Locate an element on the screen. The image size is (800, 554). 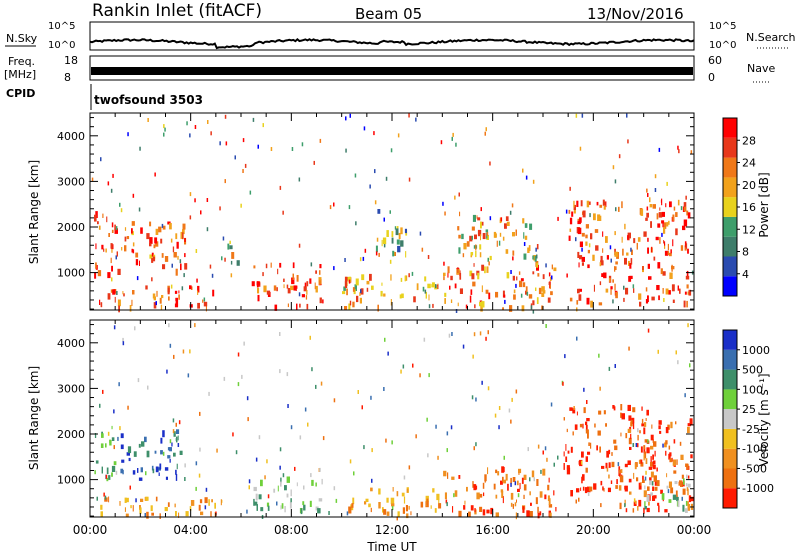
date-label: 13/Nov/2016 is located at coordinates (635, 14).